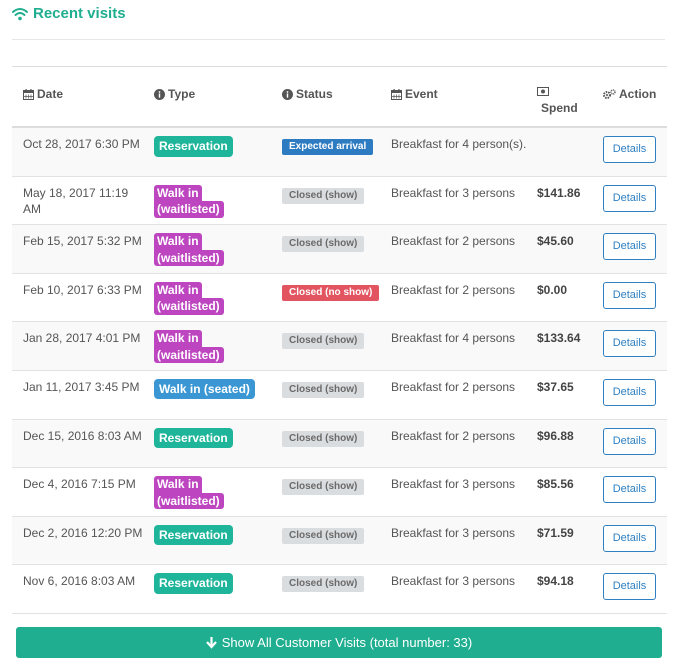 The height and width of the screenshot is (669, 679). Describe the element at coordinates (555, 386) in the screenshot. I see `visit-spend: $37.65` at that location.